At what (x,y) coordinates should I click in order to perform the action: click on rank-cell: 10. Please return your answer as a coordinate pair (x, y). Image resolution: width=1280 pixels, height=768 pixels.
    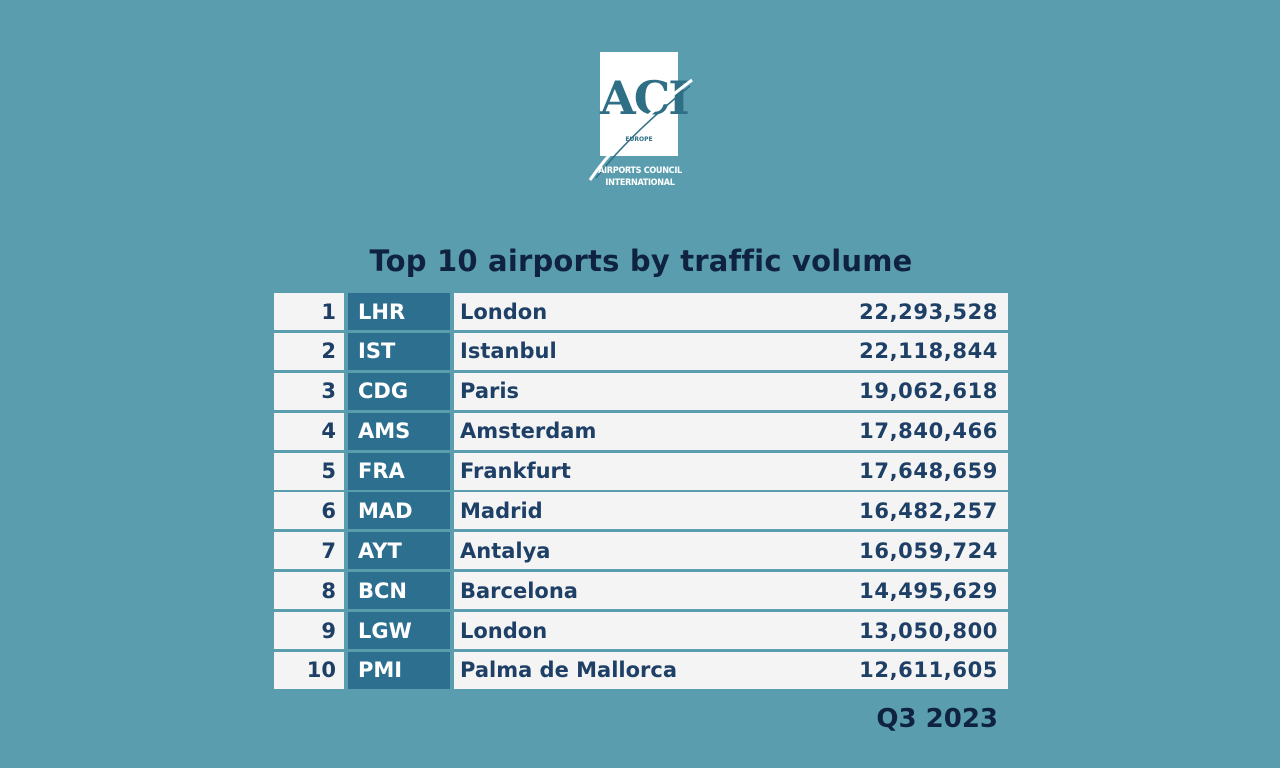
    Looking at the image, I should click on (309, 670).